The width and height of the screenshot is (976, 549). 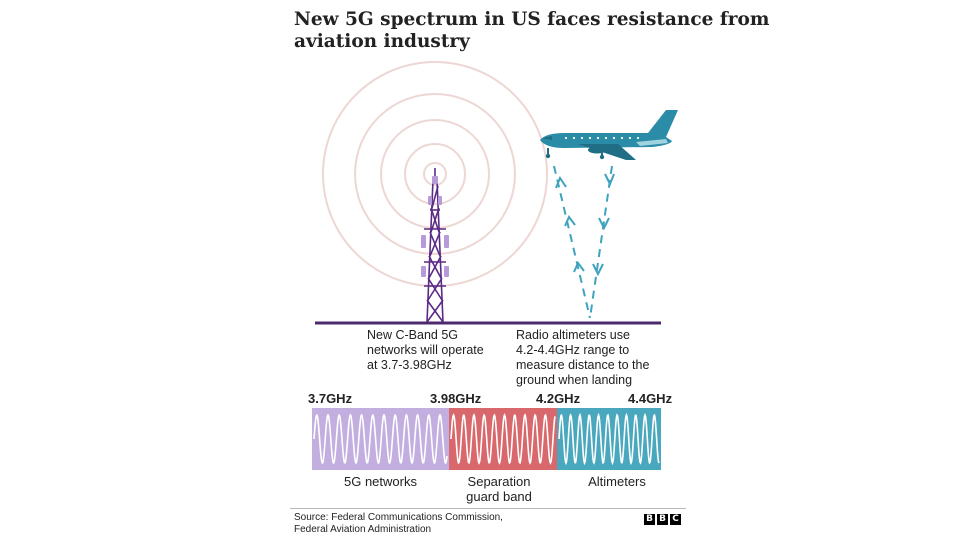 I want to click on spectrum-bar, so click(x=486, y=439).